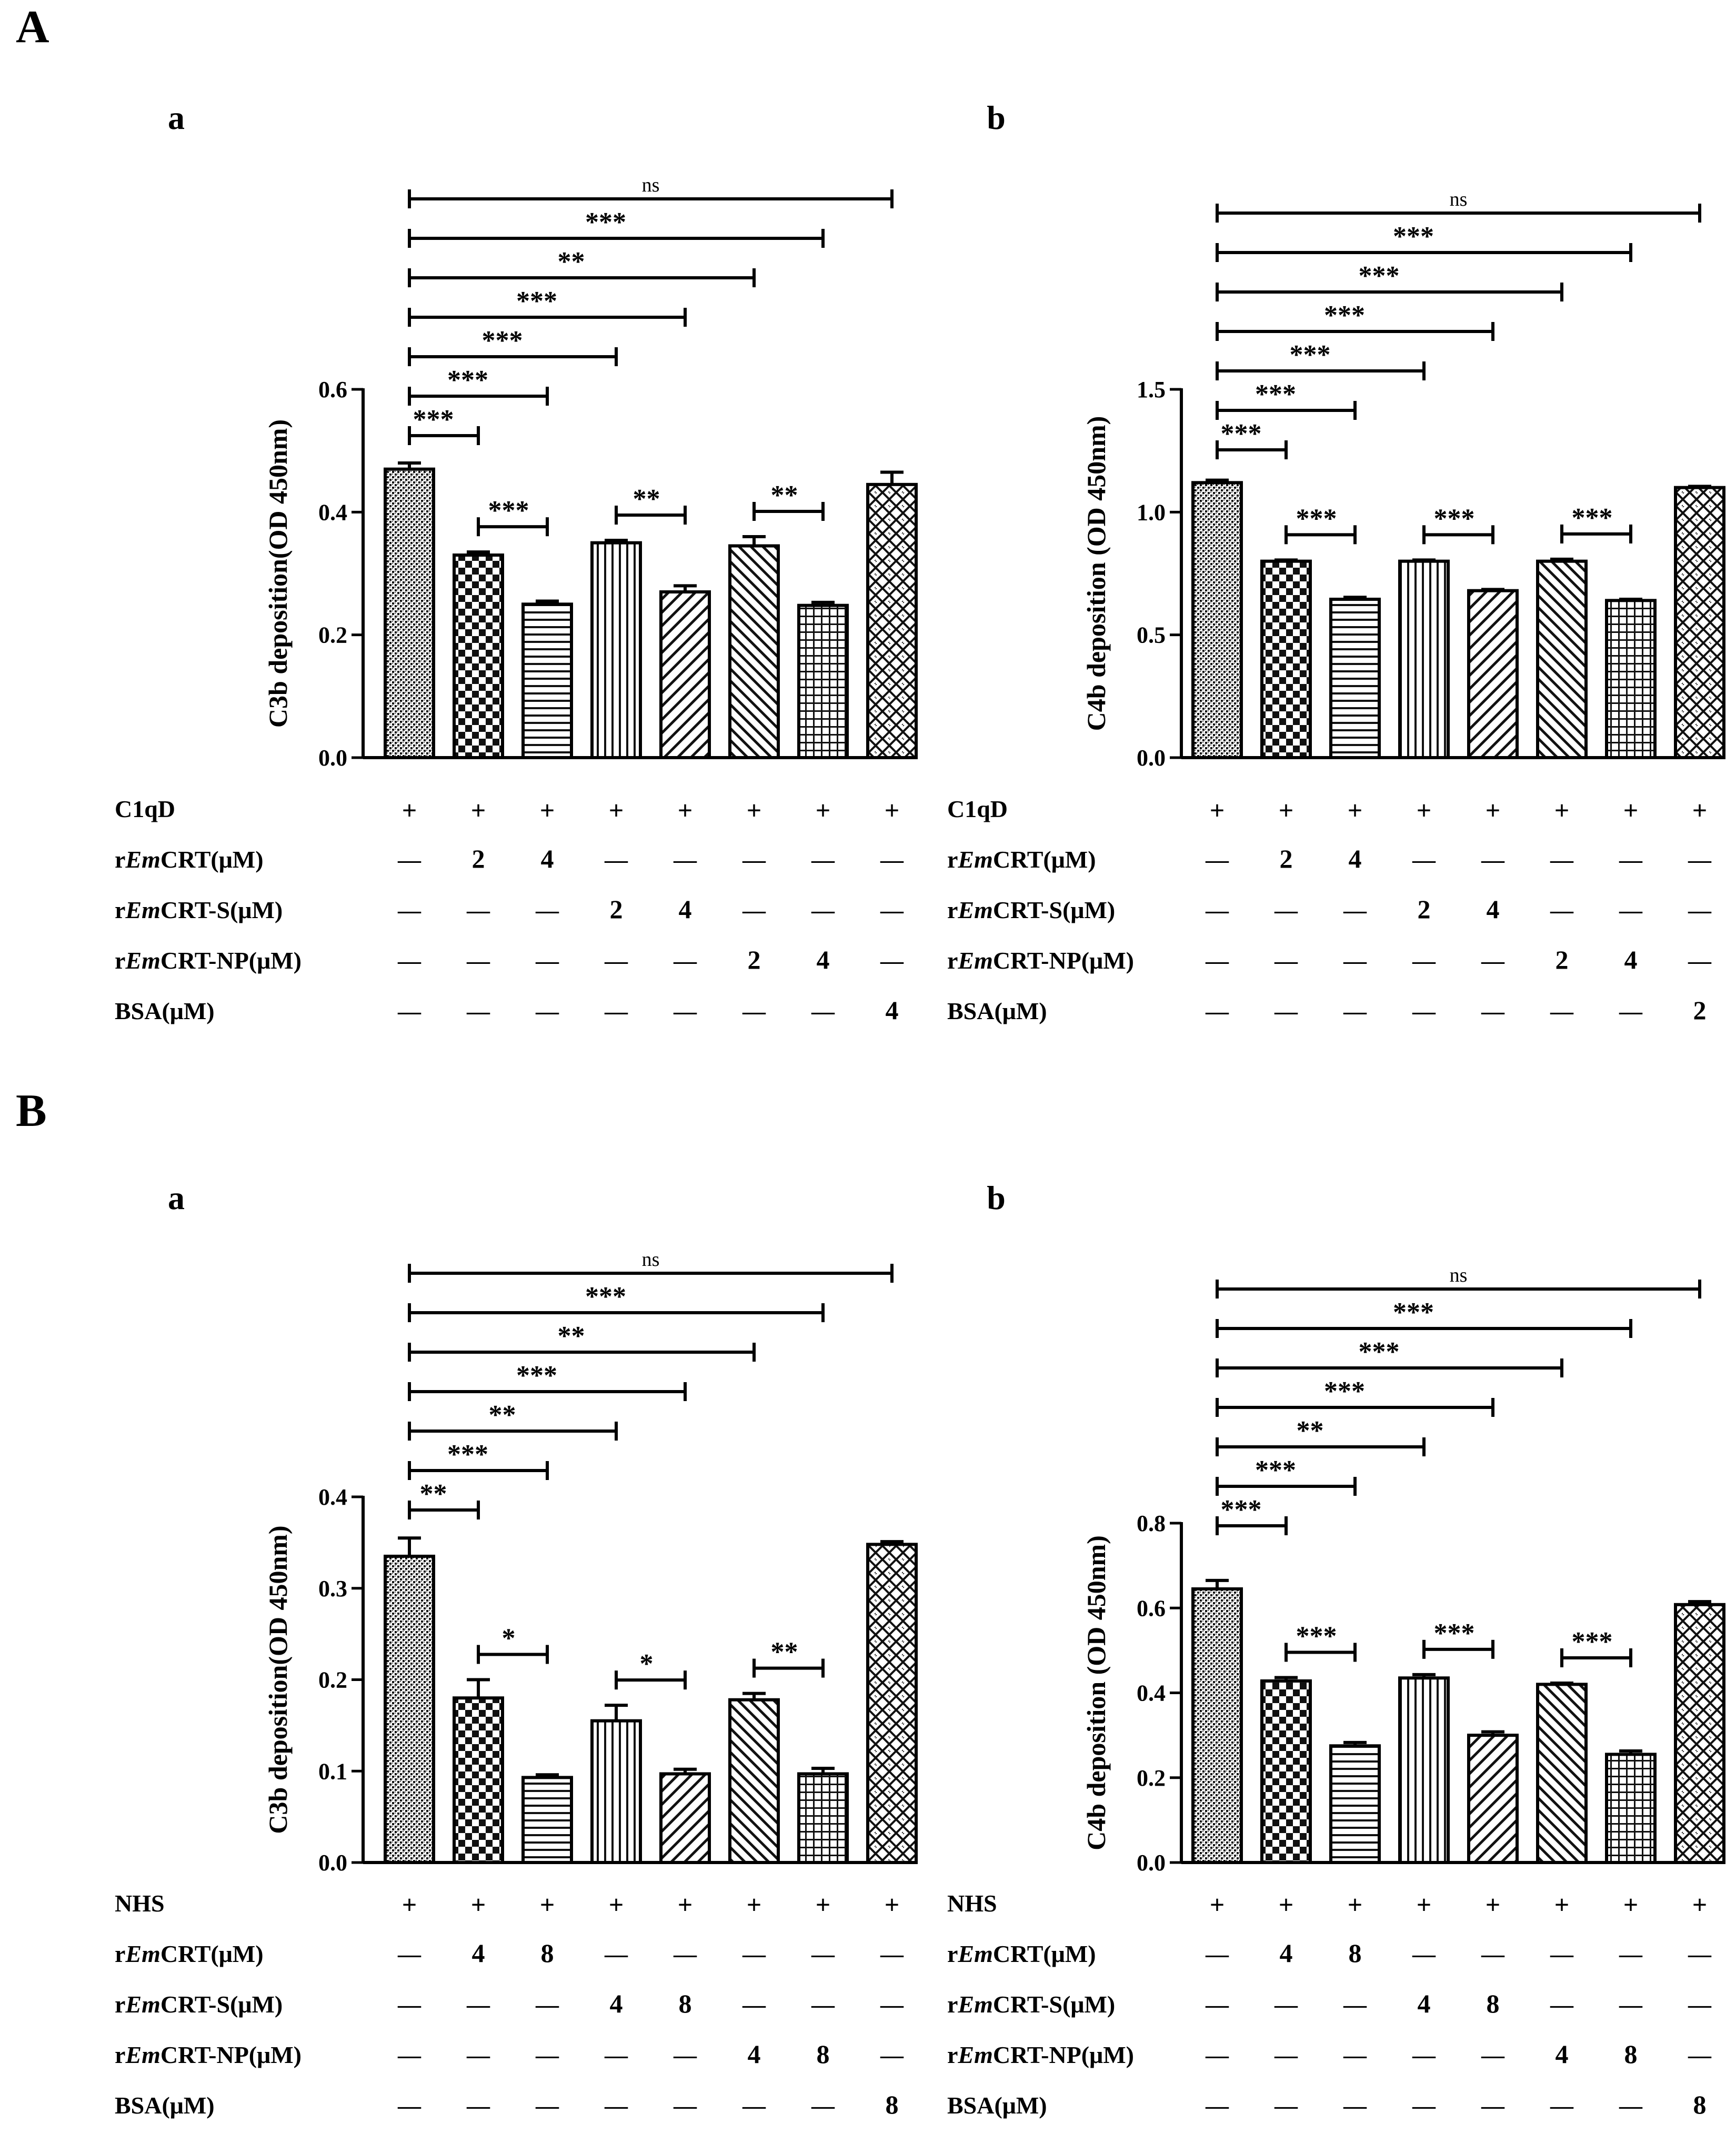 Image resolution: width=1736 pixels, height=2134 pixels. What do you see at coordinates (1151, 389) in the screenshot?
I see `y-tick-label: 1.5` at bounding box center [1151, 389].